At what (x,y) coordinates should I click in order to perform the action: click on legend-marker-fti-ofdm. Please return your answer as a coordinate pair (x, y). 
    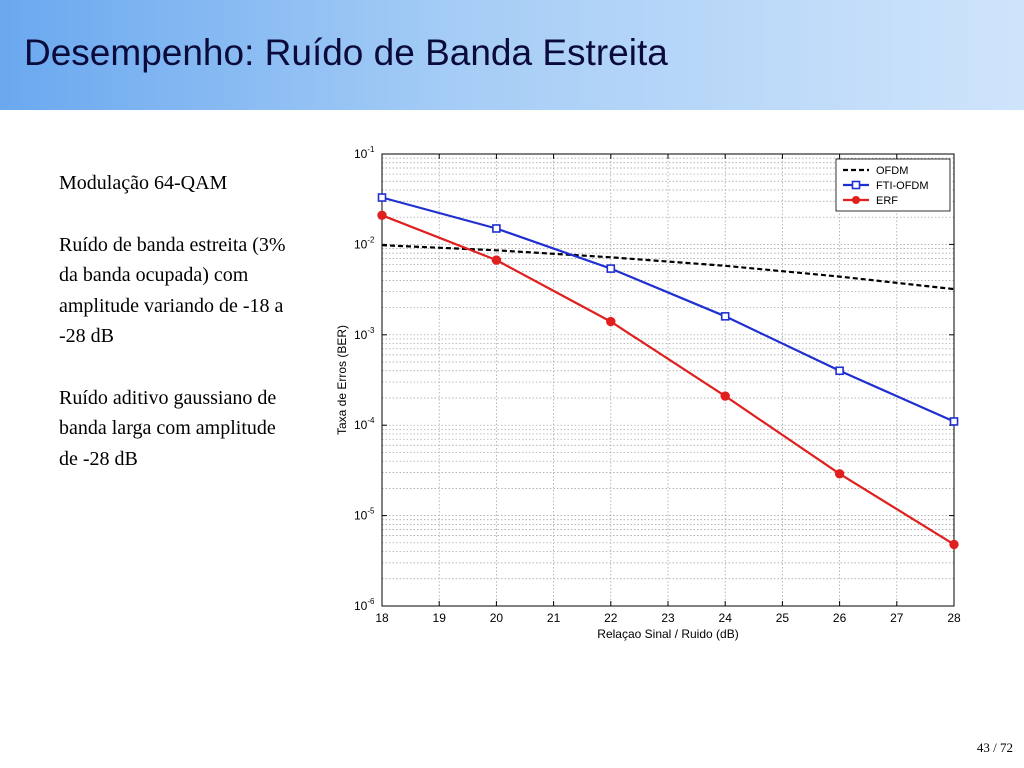
    Looking at the image, I should click on (856, 185).